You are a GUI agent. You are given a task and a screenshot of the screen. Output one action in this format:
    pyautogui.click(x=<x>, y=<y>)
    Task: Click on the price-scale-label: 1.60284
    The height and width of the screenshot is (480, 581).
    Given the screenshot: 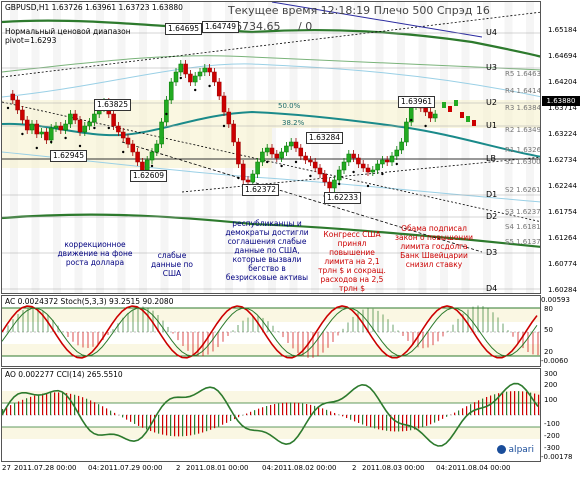 What is the action you would take?
    pyautogui.click(x=562, y=290)
    